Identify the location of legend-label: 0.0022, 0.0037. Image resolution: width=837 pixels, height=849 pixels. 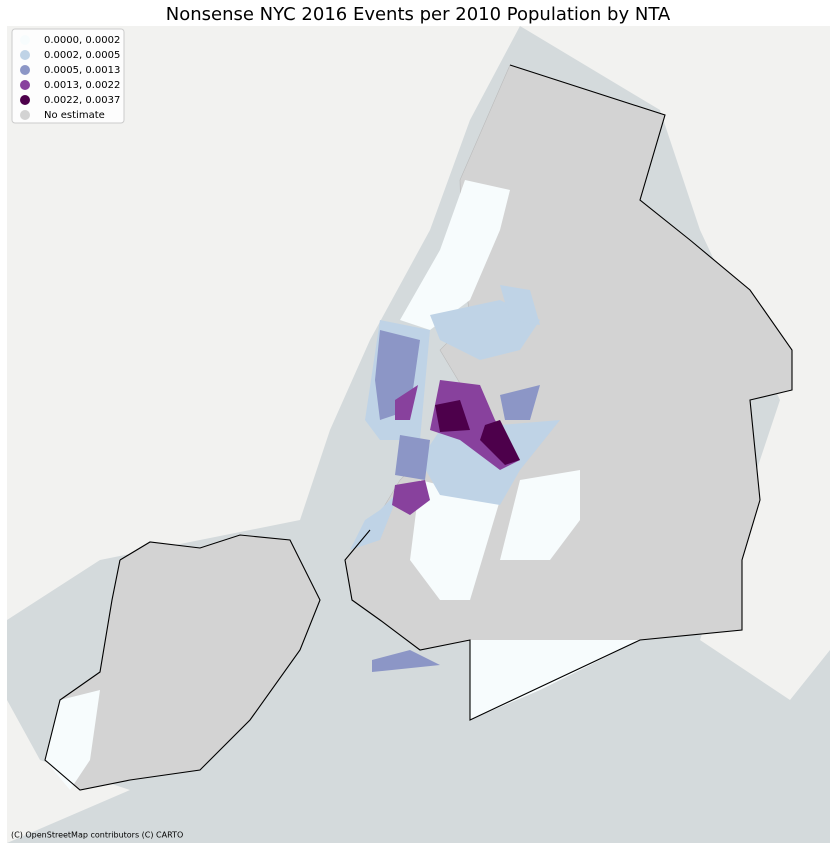
(82, 100).